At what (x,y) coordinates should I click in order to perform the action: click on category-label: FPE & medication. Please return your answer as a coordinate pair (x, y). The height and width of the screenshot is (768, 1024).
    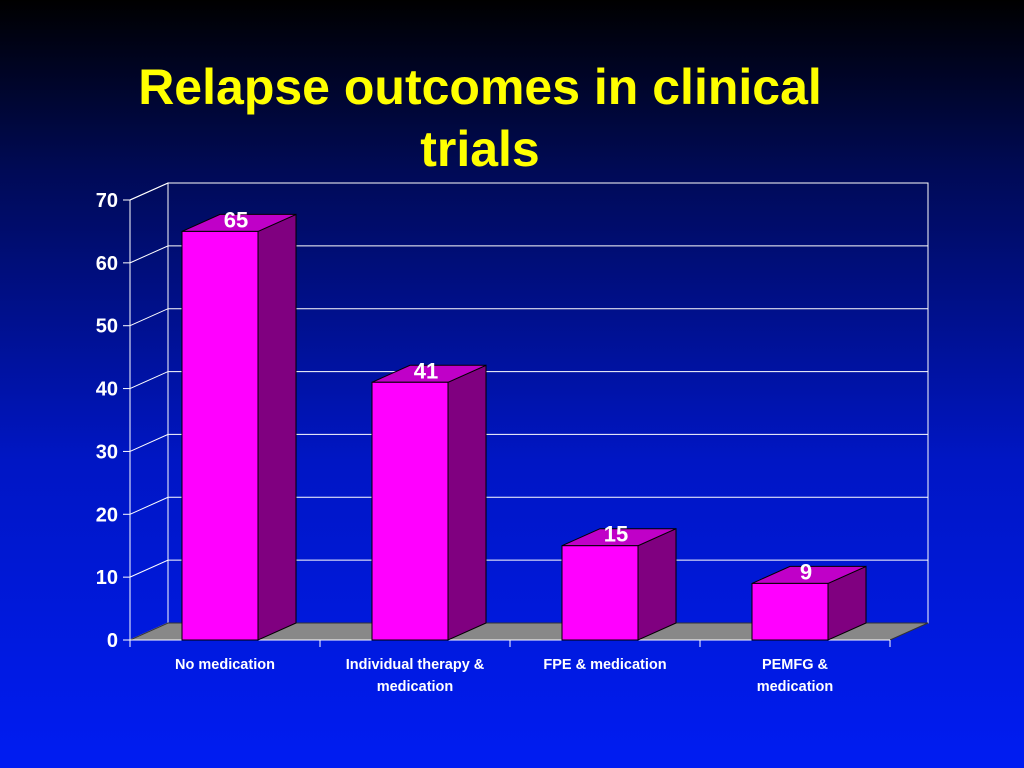
    Looking at the image, I should click on (604, 665).